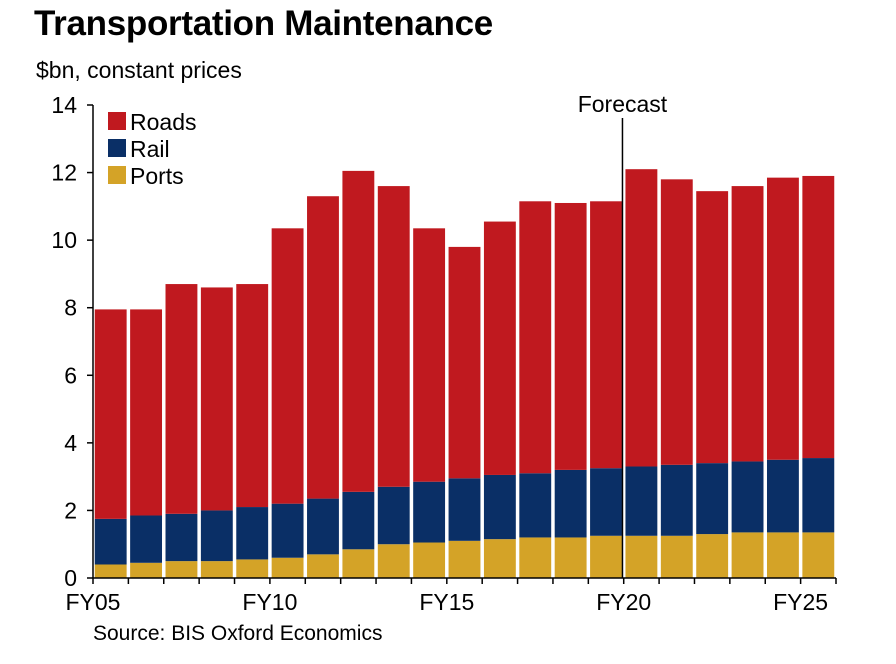 The width and height of the screenshot is (896, 664). Describe the element at coordinates (712, 556) in the screenshot. I see `bar-ports-fy22` at that location.